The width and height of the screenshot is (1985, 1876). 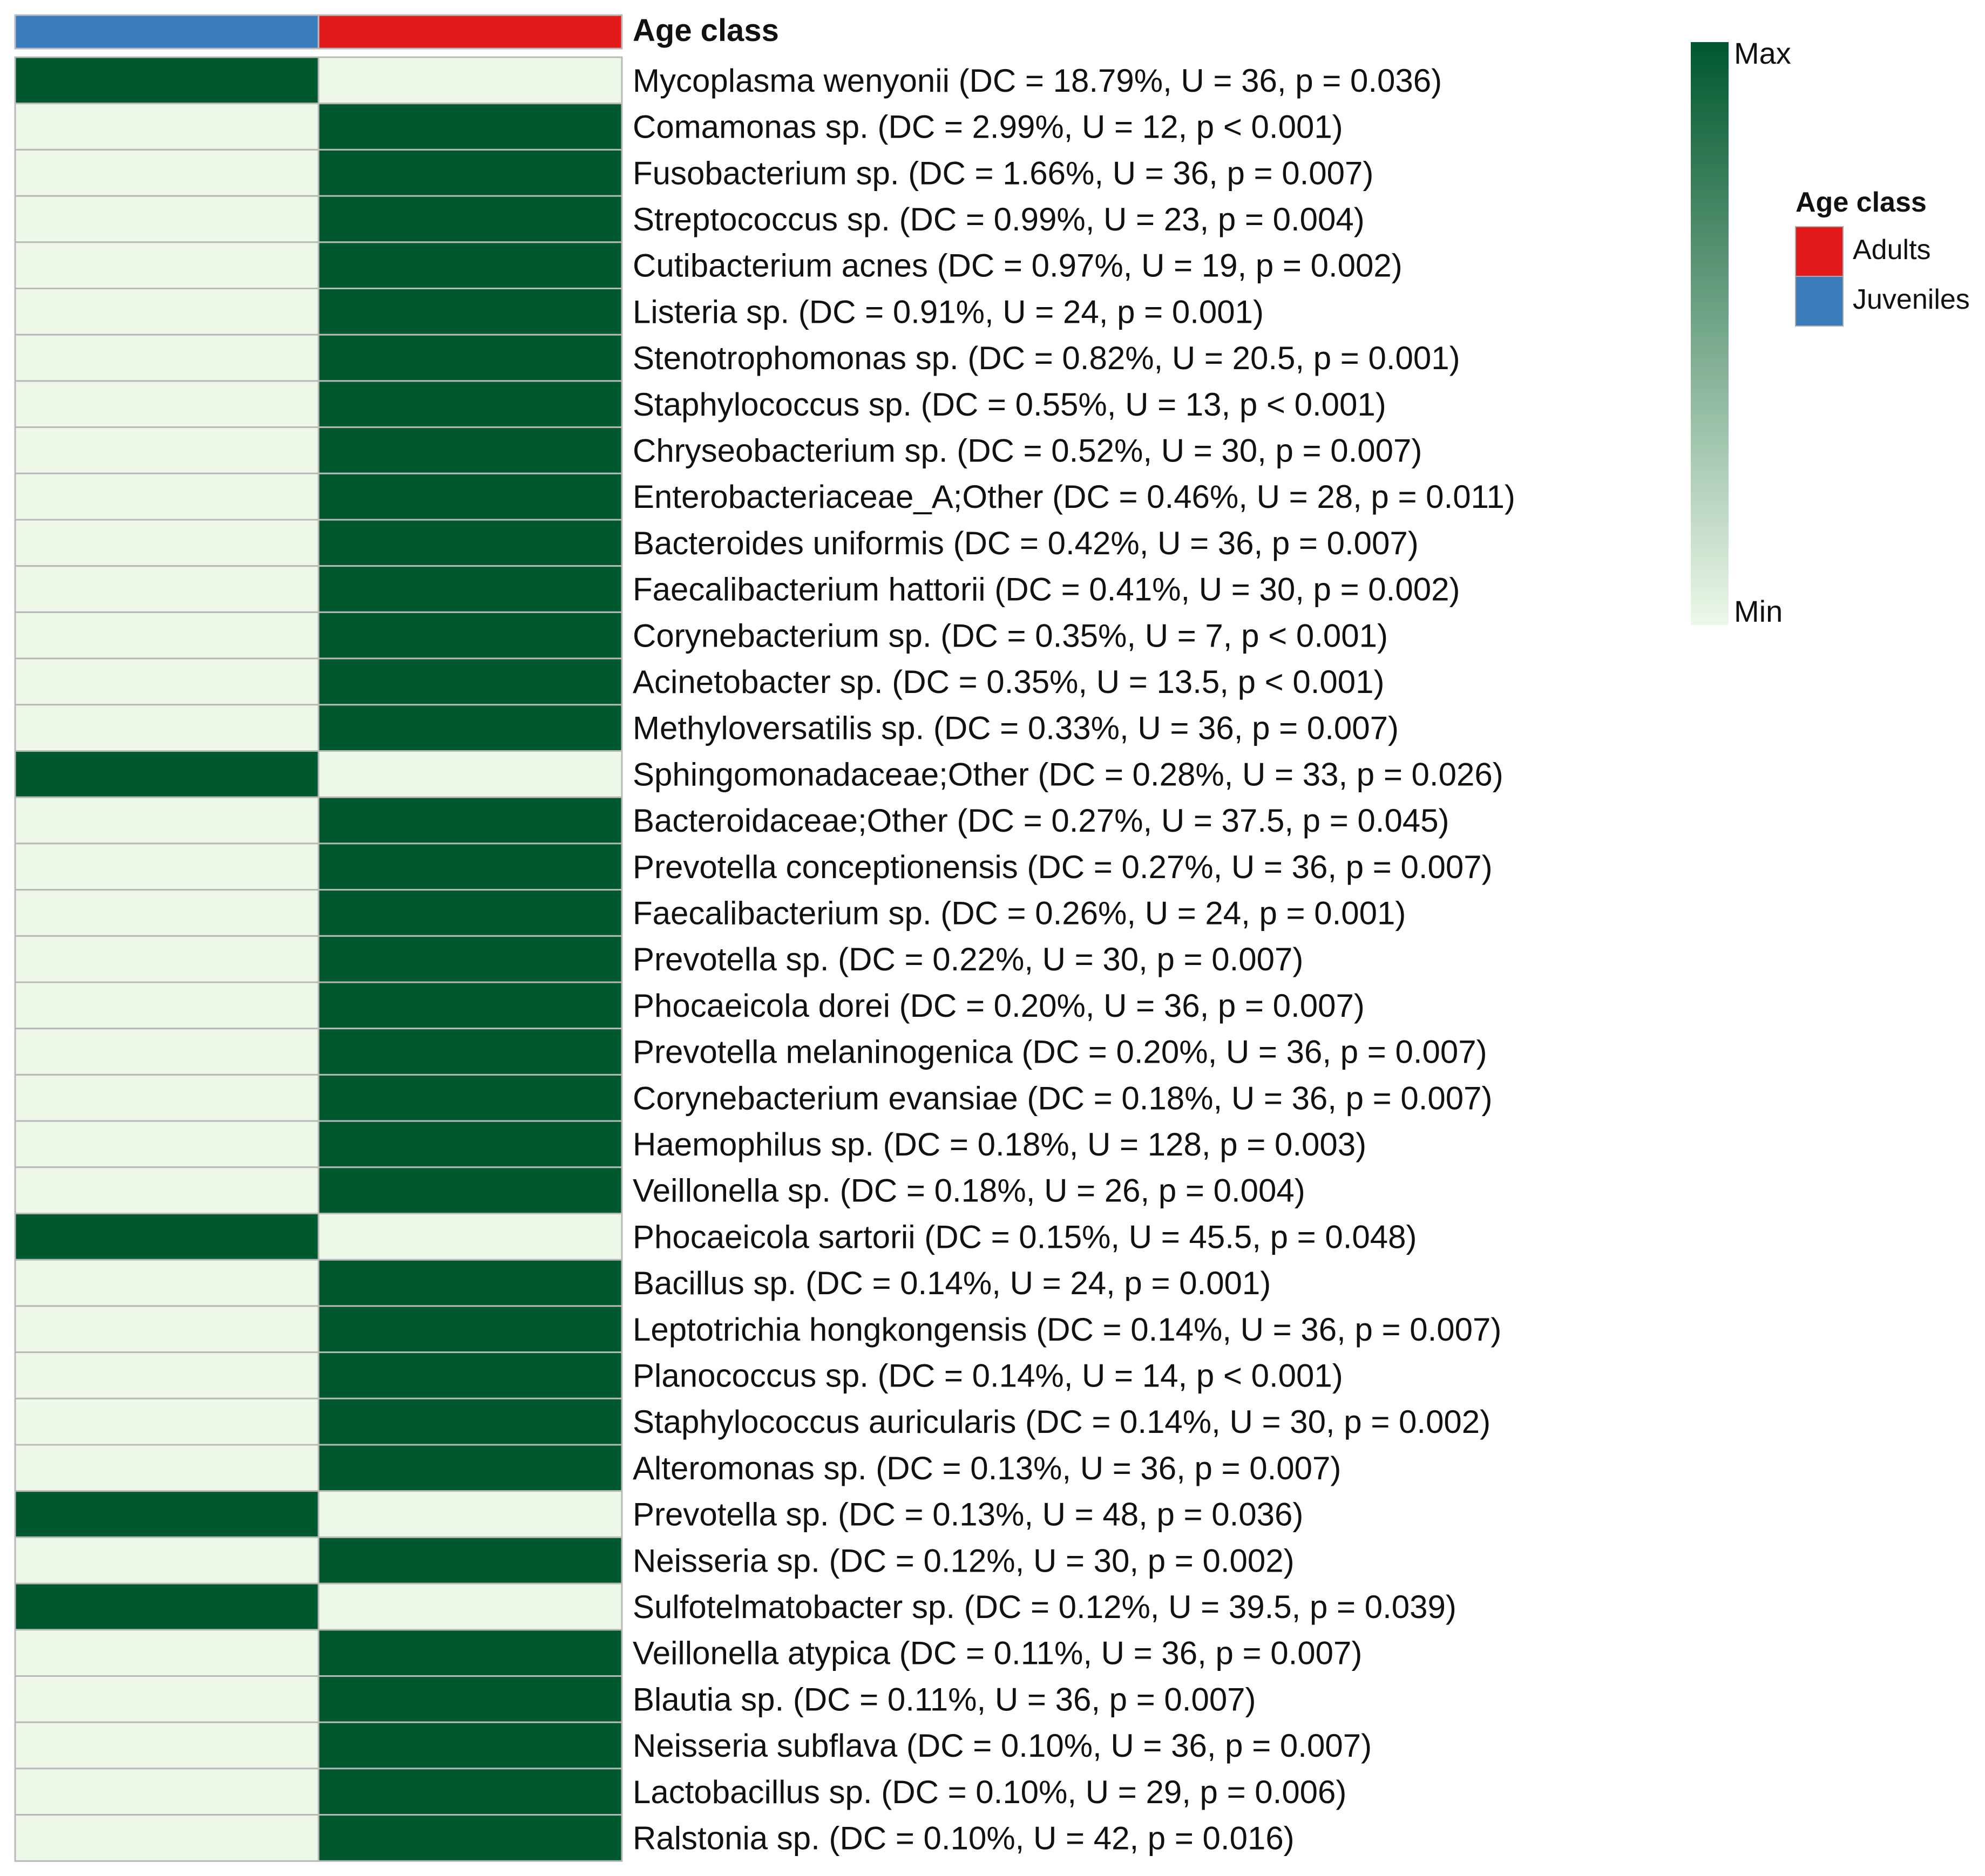 I want to click on color-scale-legend: Max Min, so click(x=1741, y=332).